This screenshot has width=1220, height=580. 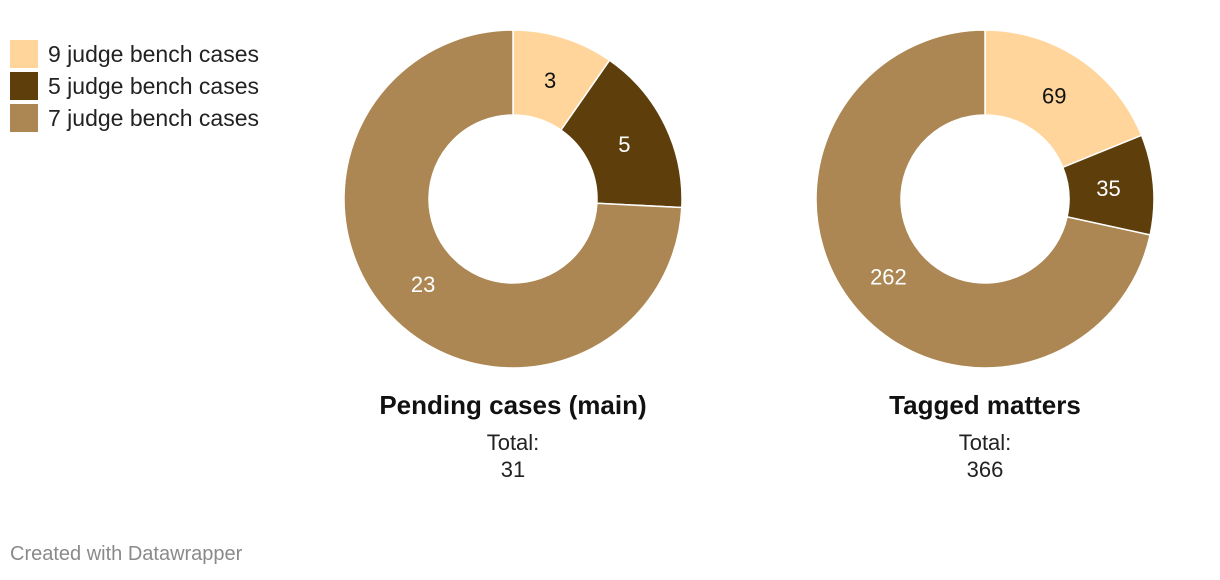 I want to click on slice-value-label: 35, so click(x=1108, y=188).